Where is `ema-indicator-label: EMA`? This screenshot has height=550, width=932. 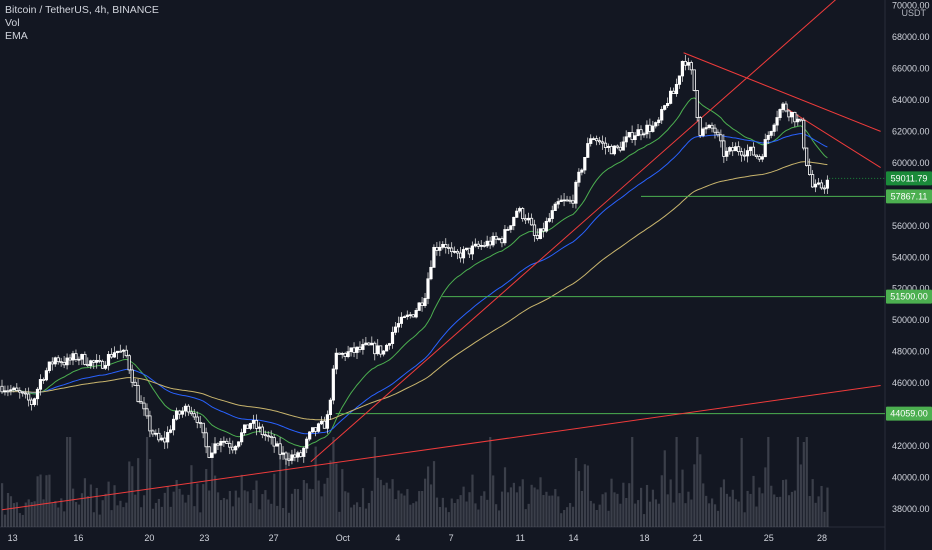 ema-indicator-label: EMA is located at coordinates (16, 36).